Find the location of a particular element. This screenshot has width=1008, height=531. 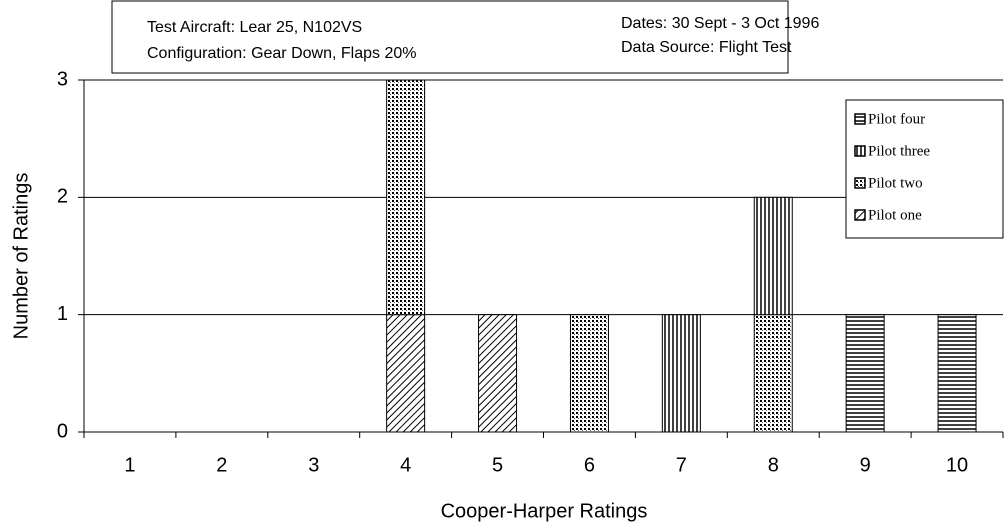

legend-label: Pilot one is located at coordinates (895, 215).